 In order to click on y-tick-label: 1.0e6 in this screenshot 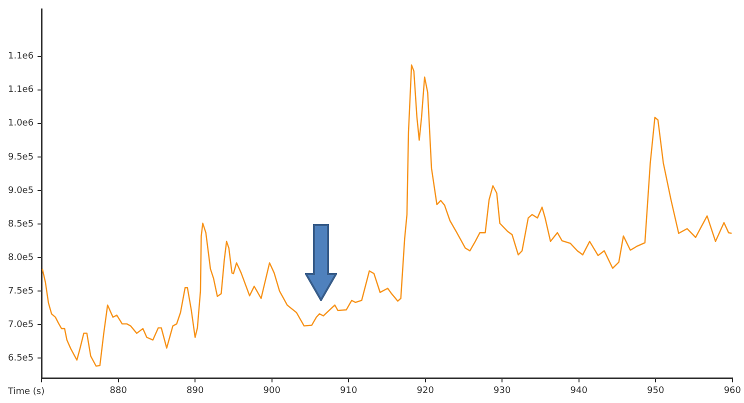, I will do `click(21, 123)`.